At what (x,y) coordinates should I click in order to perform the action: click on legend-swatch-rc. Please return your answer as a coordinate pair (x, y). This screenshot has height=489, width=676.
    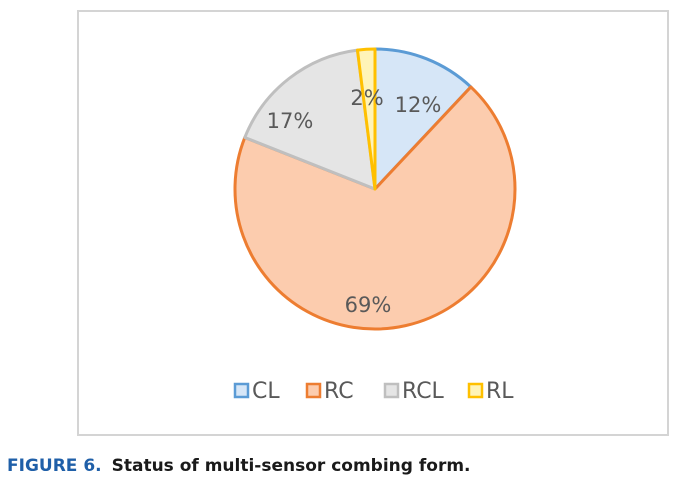
    Looking at the image, I should click on (313, 390).